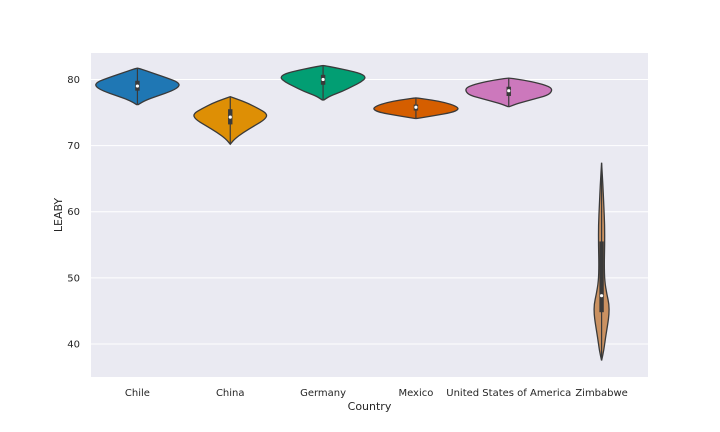 The width and height of the screenshot is (720, 432). What do you see at coordinates (73, 146) in the screenshot?
I see `y-tick-label: 70` at bounding box center [73, 146].